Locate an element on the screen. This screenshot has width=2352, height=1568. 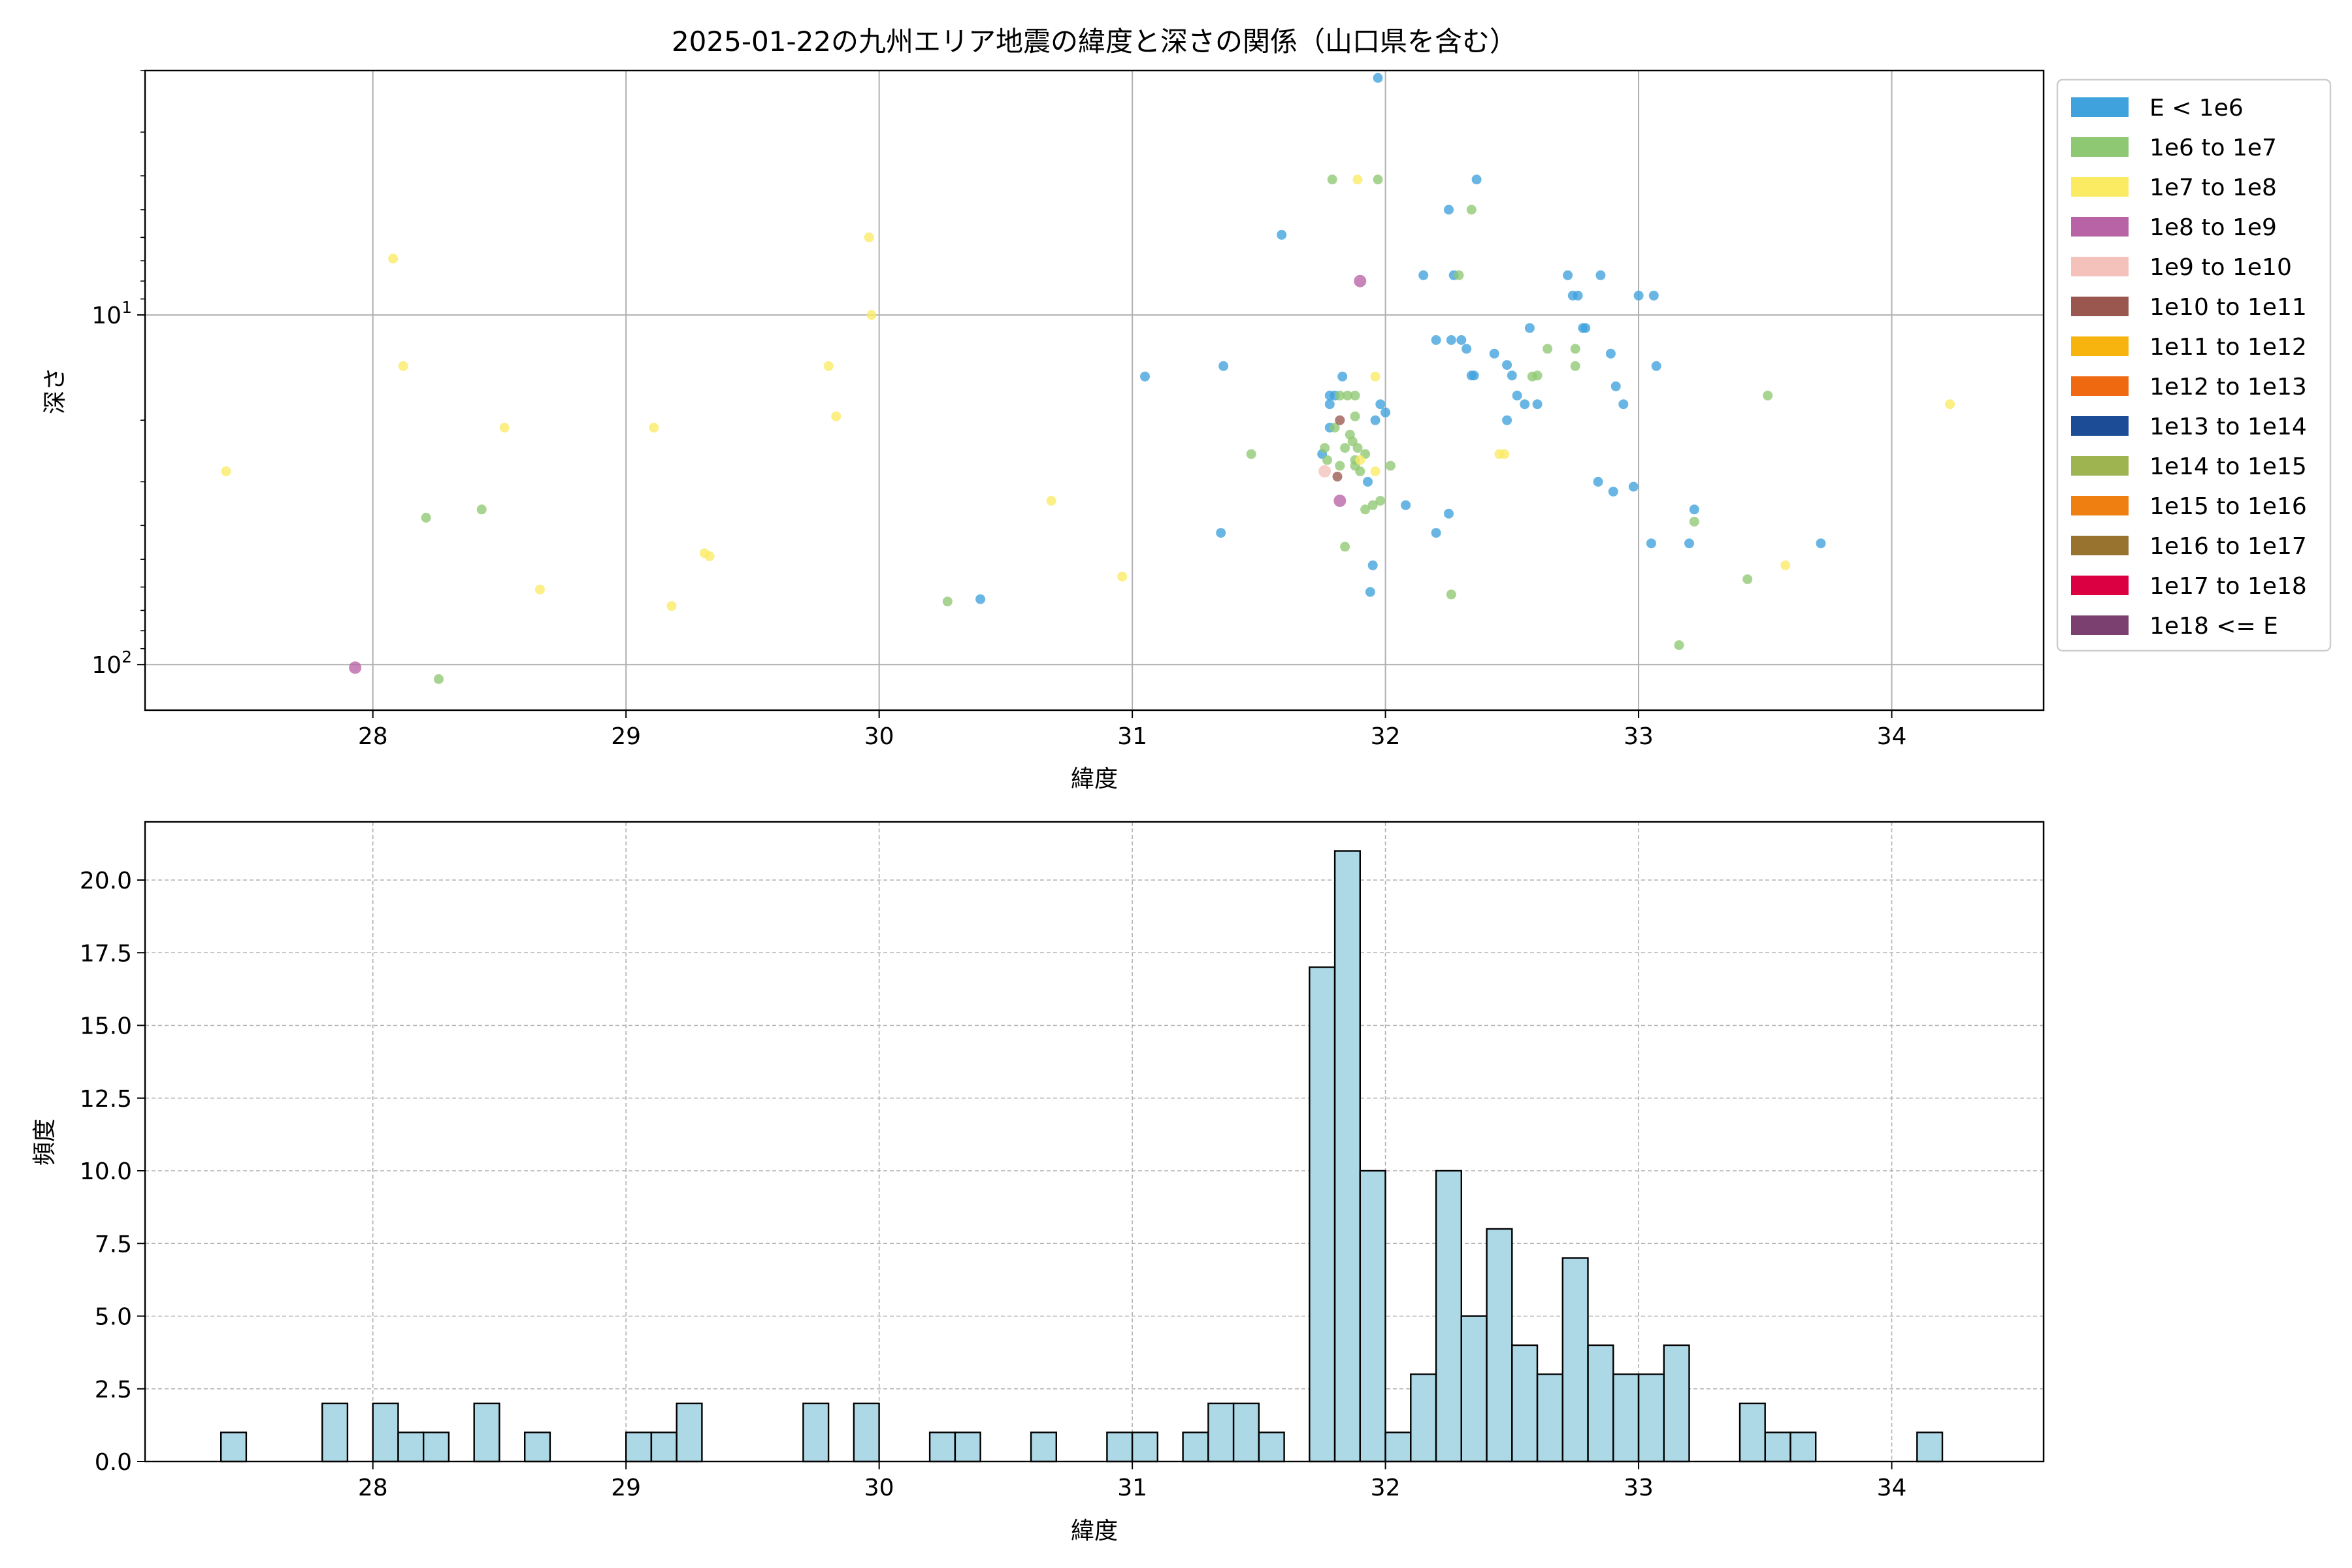
legend-label: 1e15 to 1e16 is located at coordinates (2228, 506).